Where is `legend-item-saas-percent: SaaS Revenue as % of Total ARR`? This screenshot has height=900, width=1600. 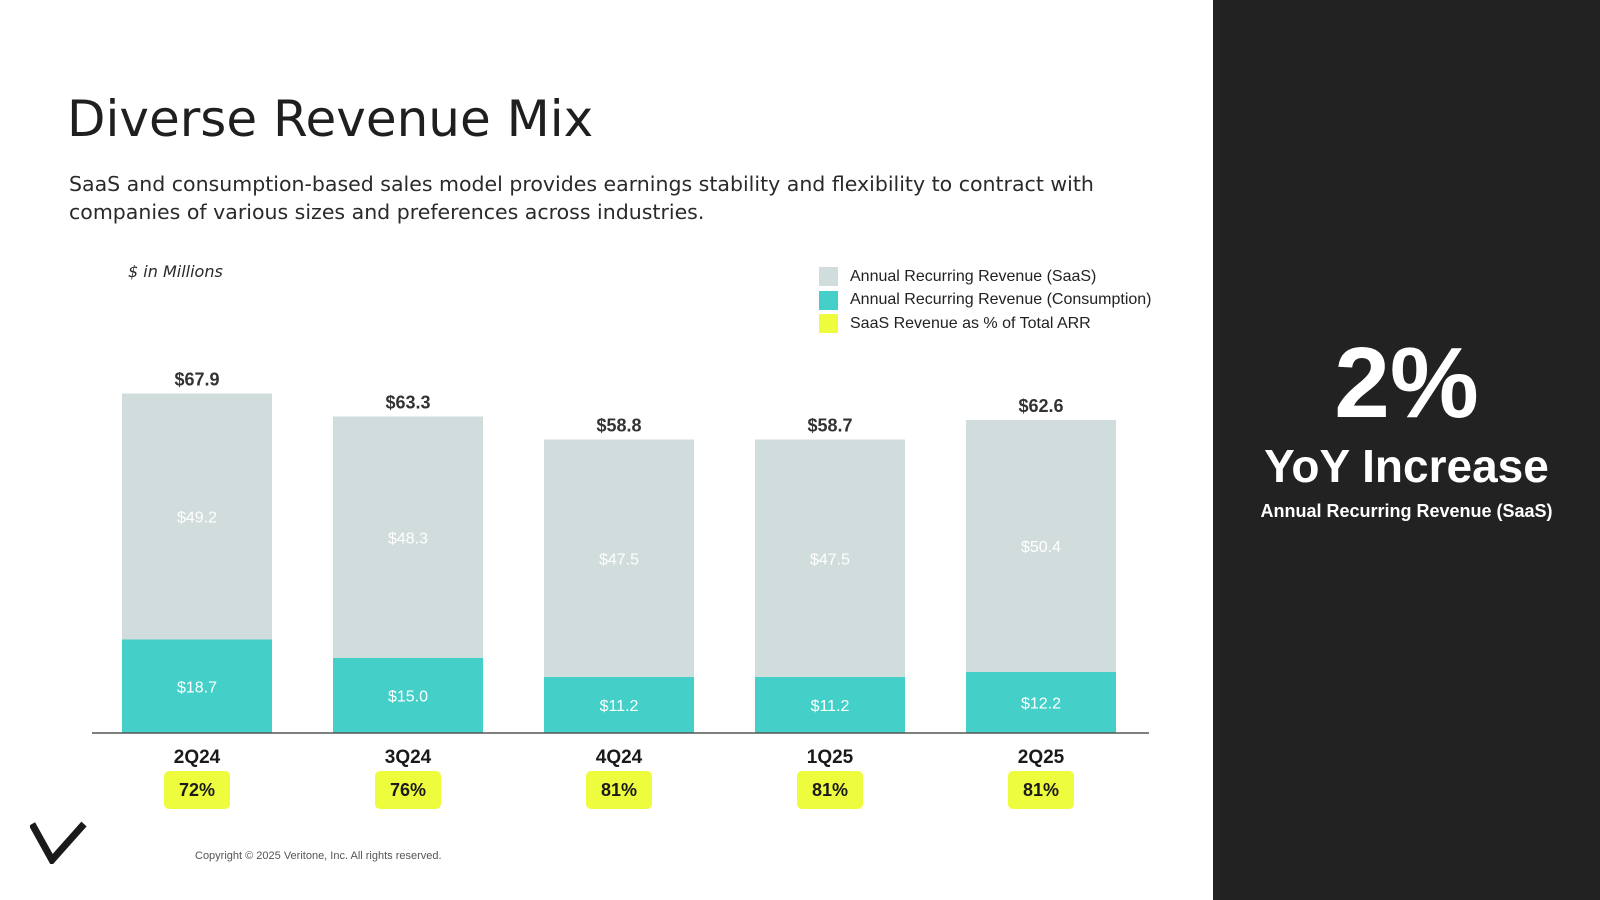 legend-item-saas-percent: SaaS Revenue as % of Total ARR is located at coordinates (985, 324).